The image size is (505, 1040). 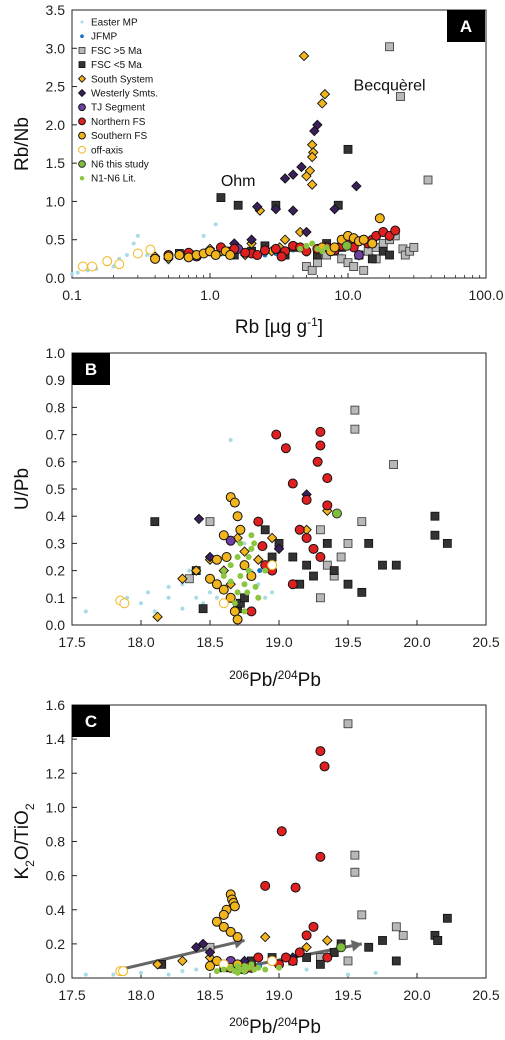 What do you see at coordinates (209, 995) in the screenshot?
I see `x-tick-label: 18.5` at bounding box center [209, 995].